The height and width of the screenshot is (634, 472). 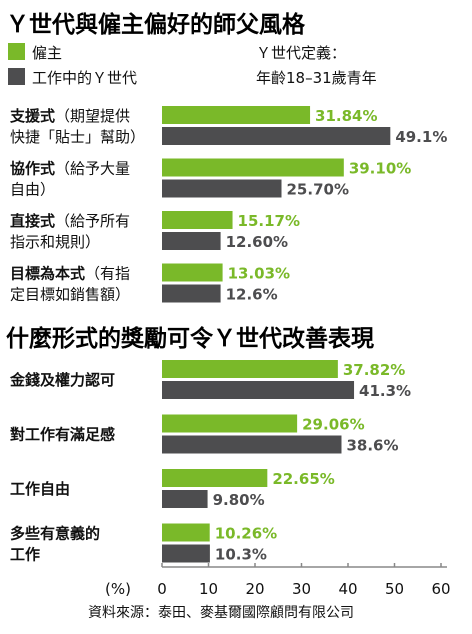 What do you see at coordinates (301, 589) in the screenshot?
I see `x-tick-label: 30` at bounding box center [301, 589].